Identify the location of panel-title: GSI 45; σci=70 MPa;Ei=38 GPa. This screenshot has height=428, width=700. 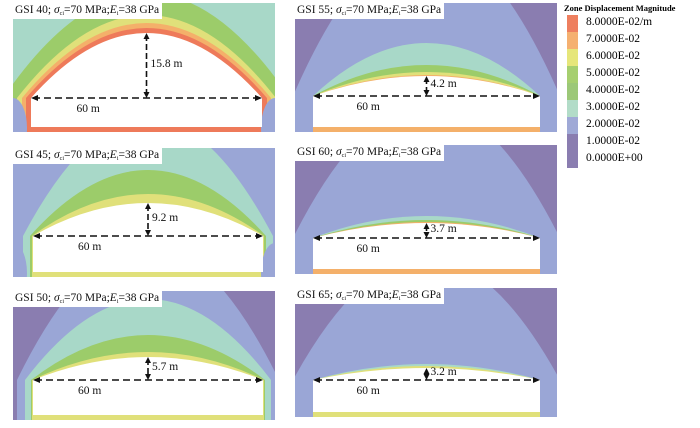
(88, 156).